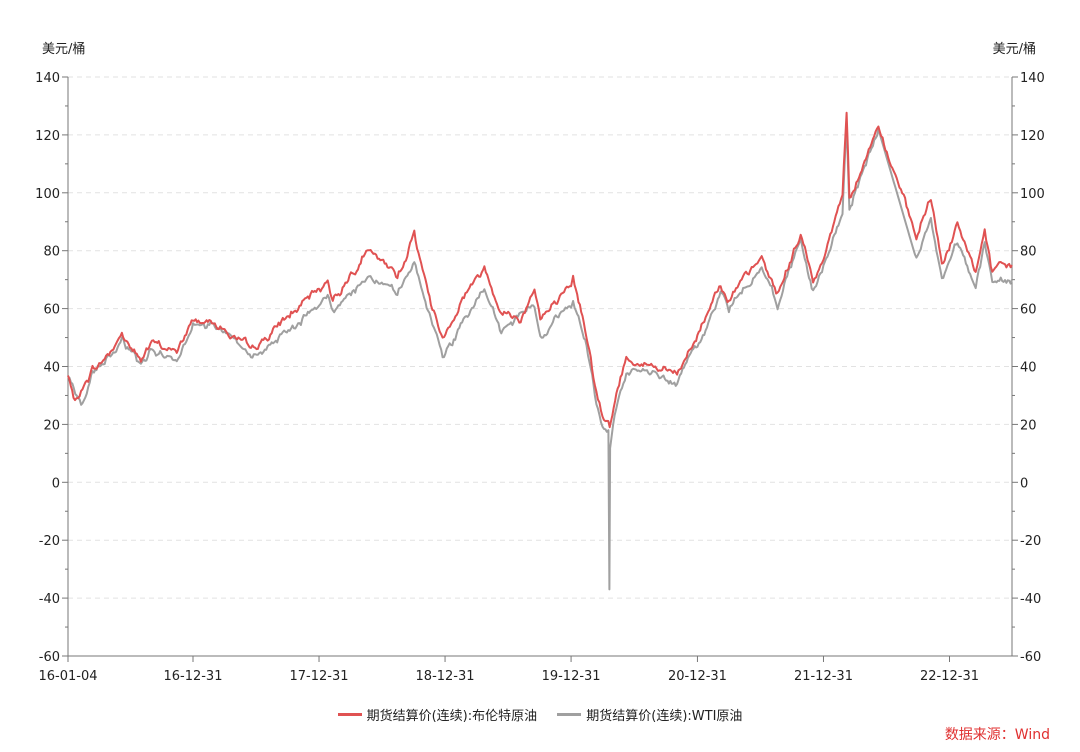  Describe the element at coordinates (1032, 194) in the screenshot. I see `y-tick-label-right: 100` at that location.